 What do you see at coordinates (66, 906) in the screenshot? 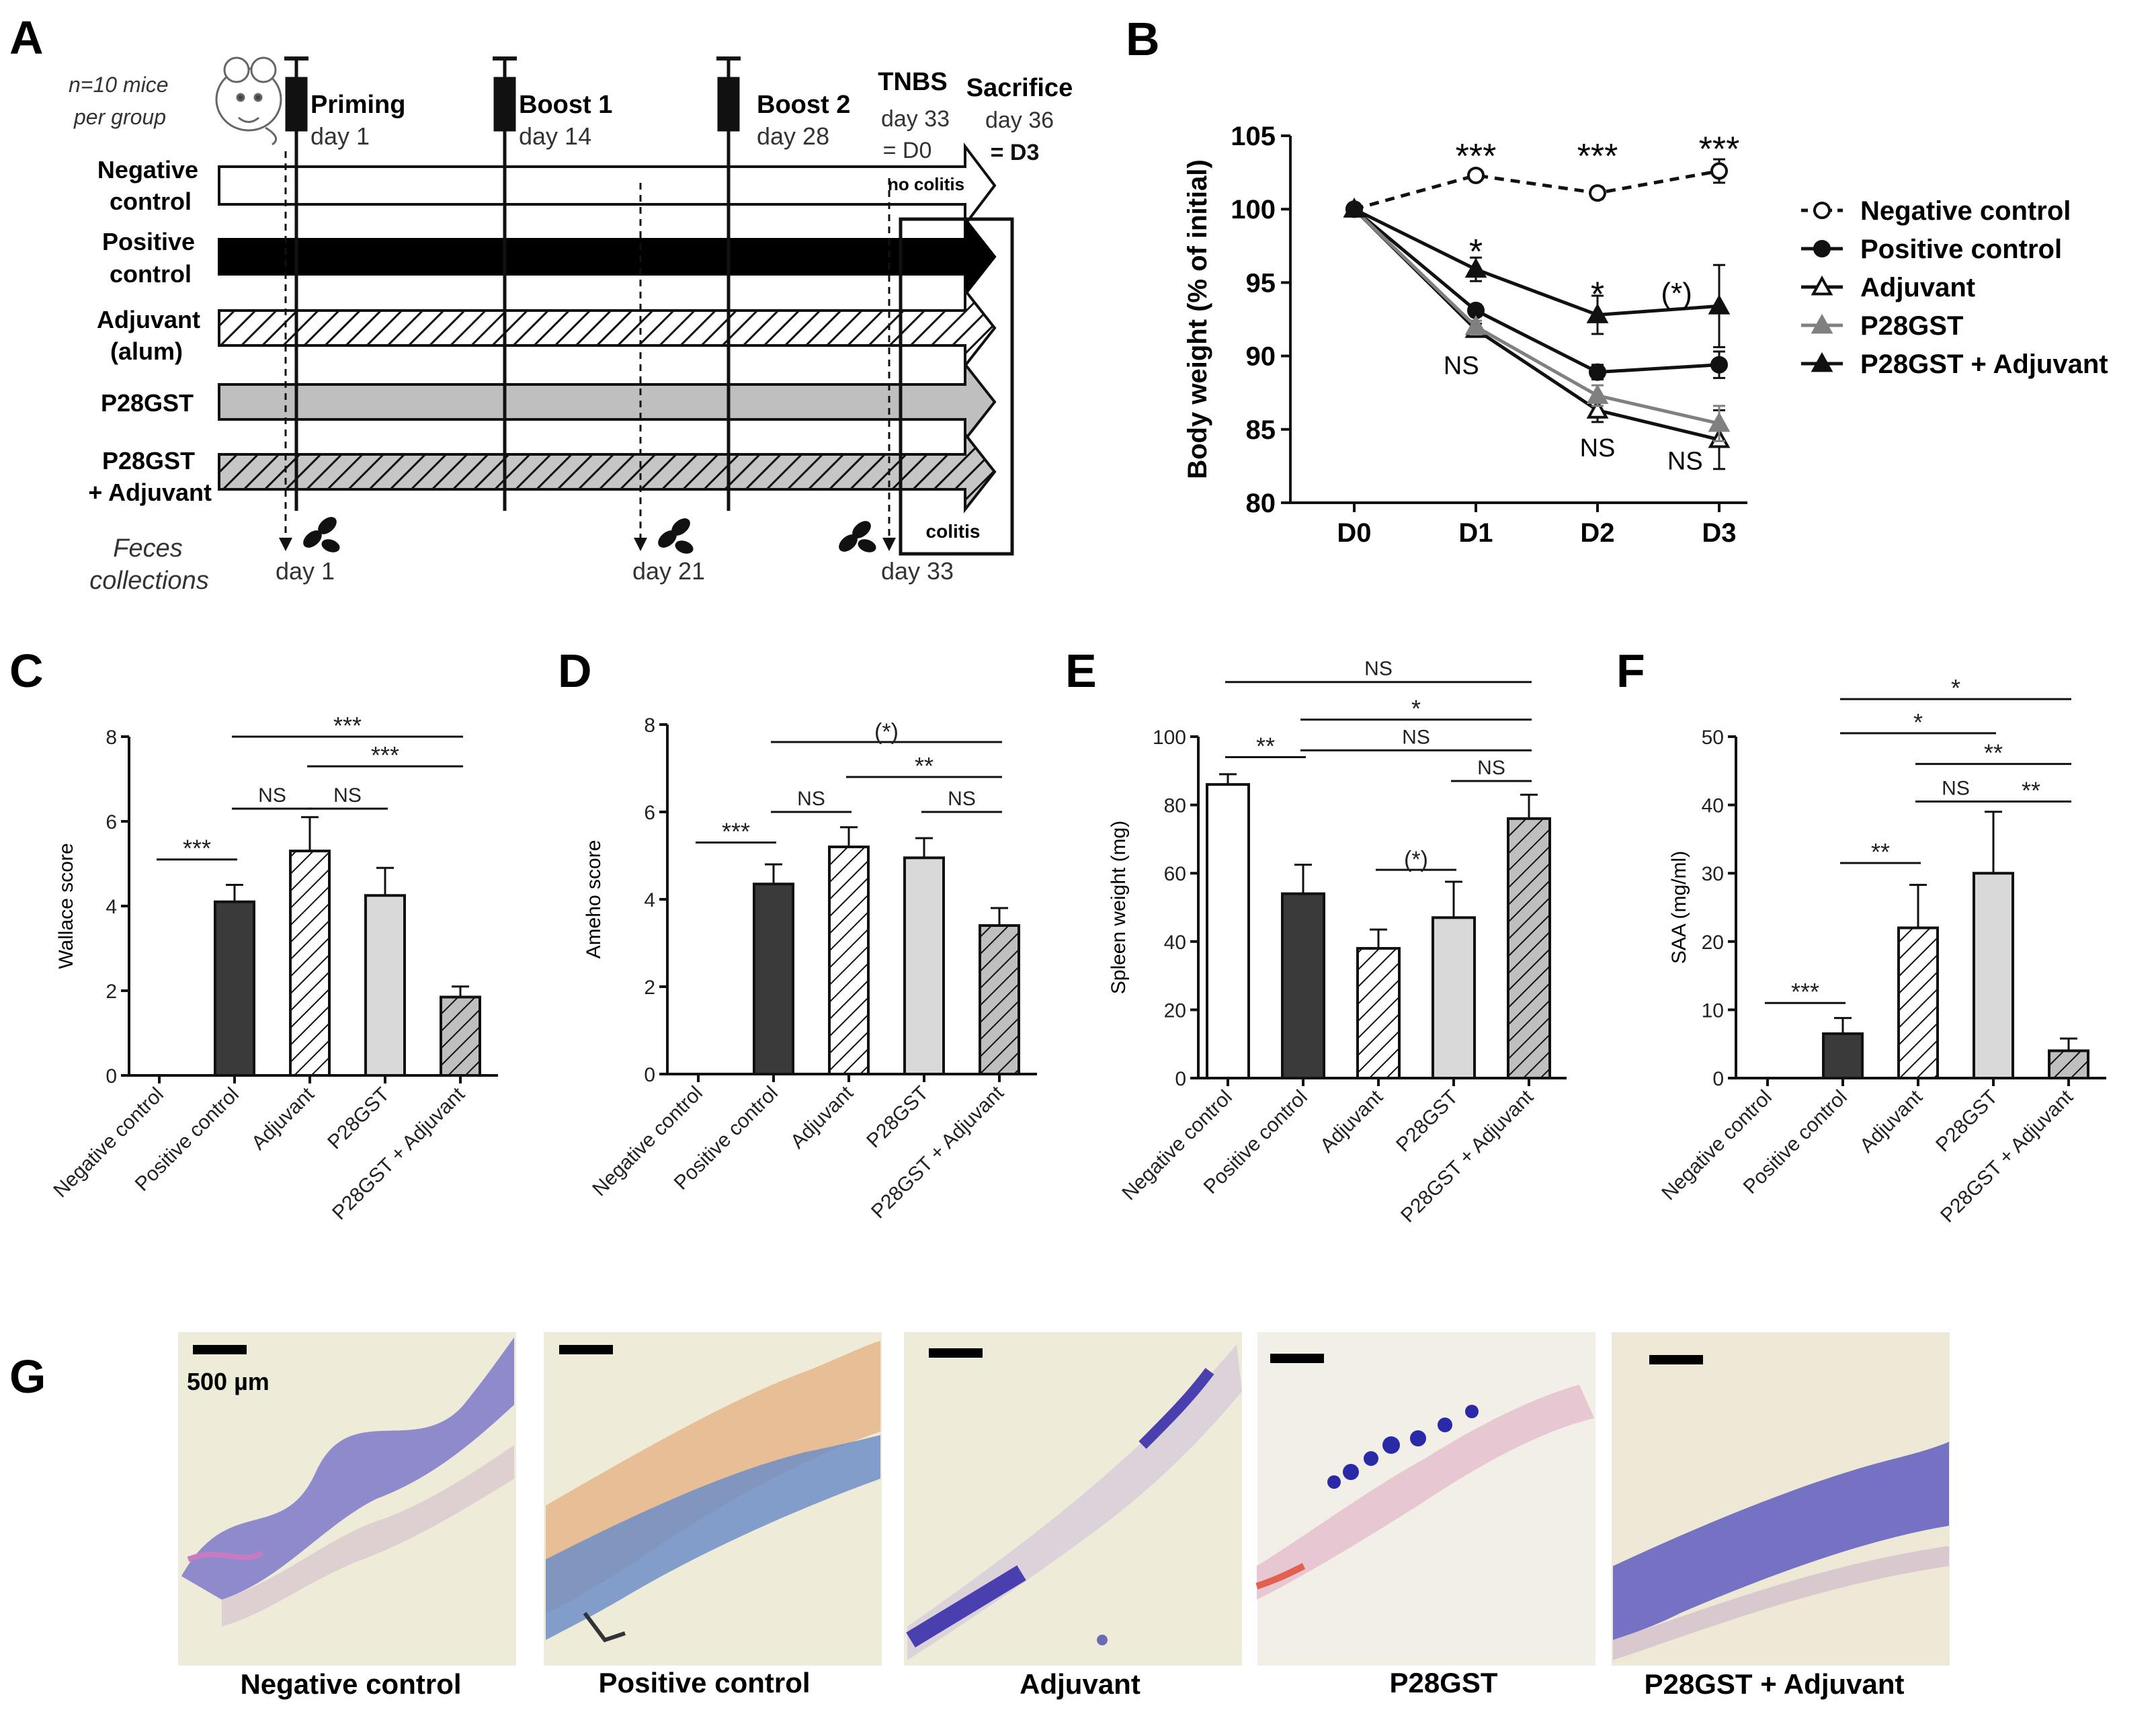
I see `c-y-axis-label: Wallace score` at bounding box center [66, 906].